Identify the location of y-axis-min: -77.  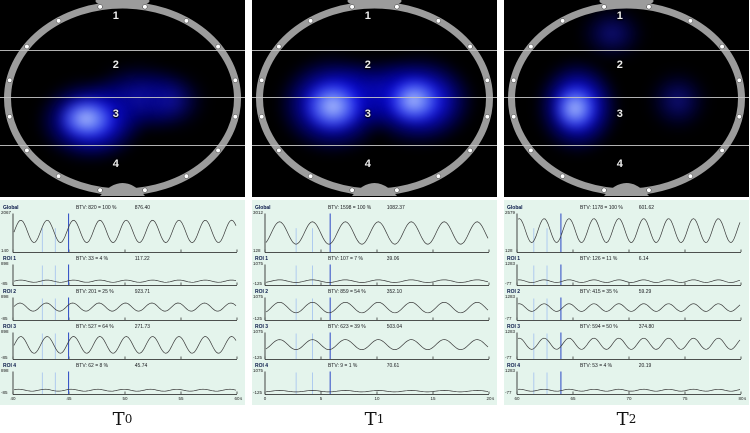
(508, 318).